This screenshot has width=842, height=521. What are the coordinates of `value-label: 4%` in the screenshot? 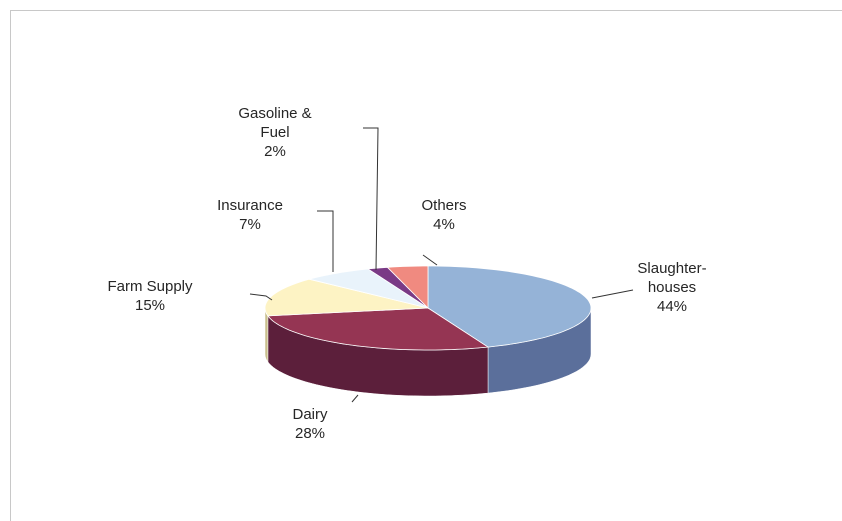 It's located at (444, 224).